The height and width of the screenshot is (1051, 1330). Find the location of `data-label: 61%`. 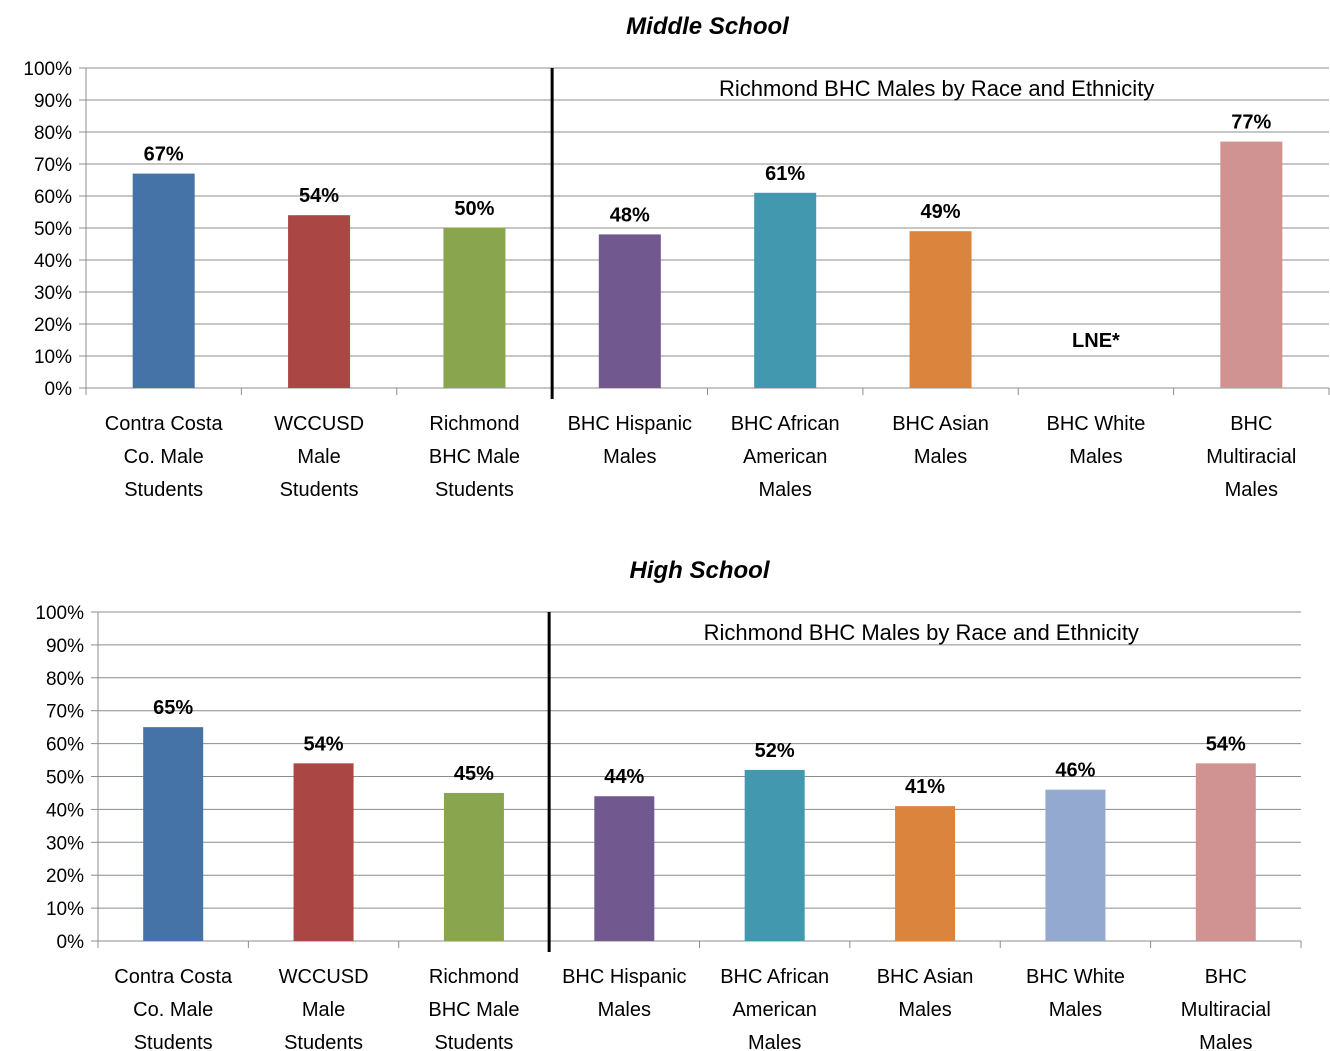

data-label: 61% is located at coordinates (785, 174).